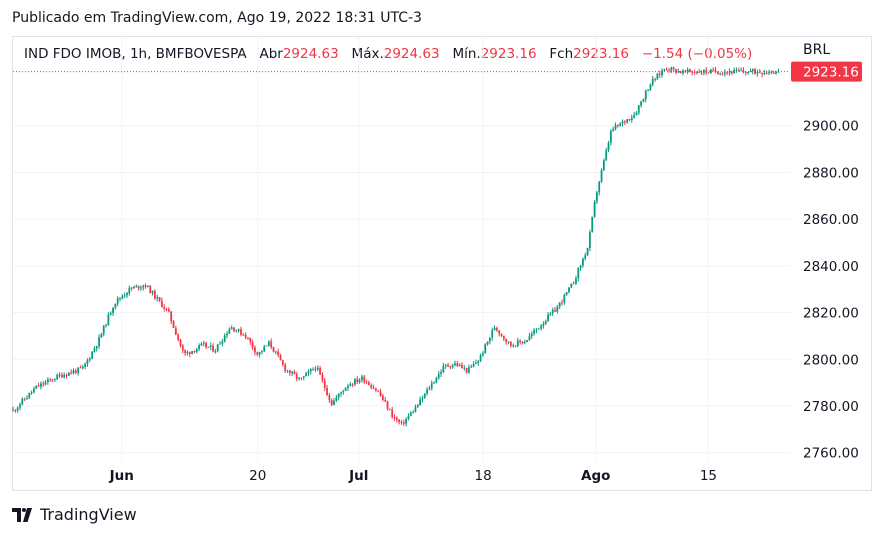  What do you see at coordinates (508, 54) in the screenshot?
I see `low-value: 2923.16` at bounding box center [508, 54].